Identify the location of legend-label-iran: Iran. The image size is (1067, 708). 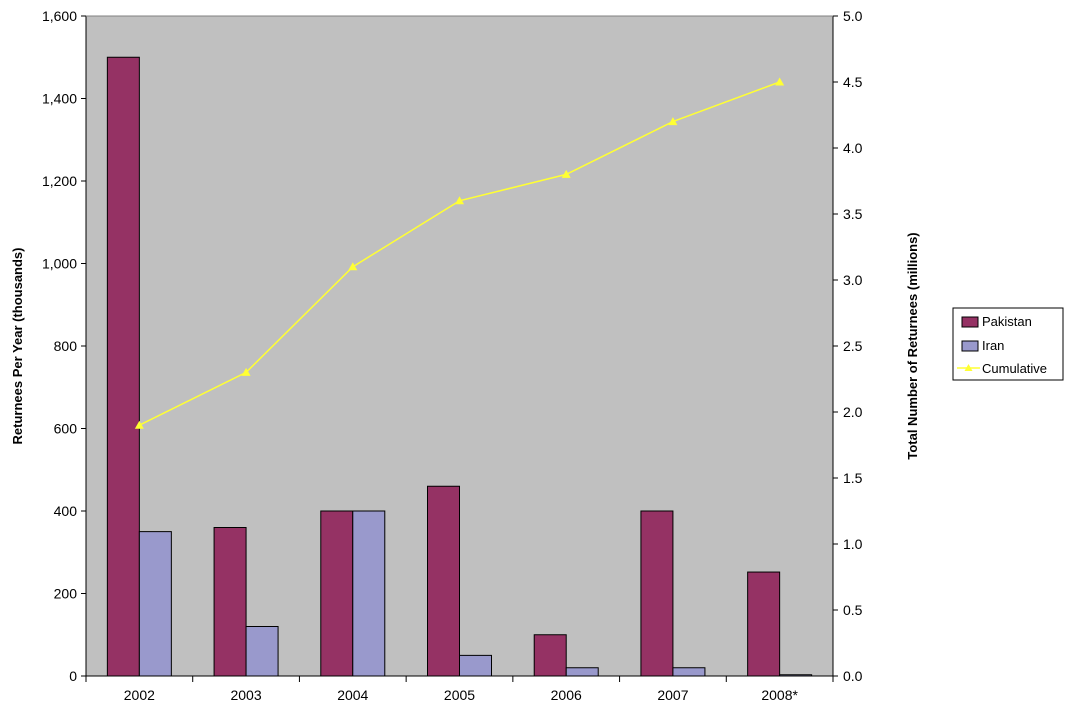
(993, 345).